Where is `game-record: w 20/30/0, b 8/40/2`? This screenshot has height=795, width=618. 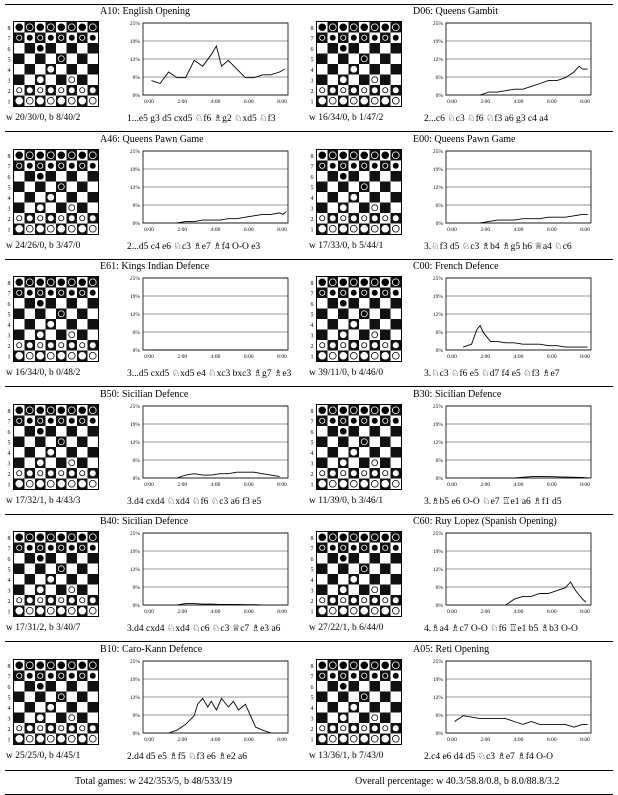 game-record: w 20/30/0, b 8/40/2 is located at coordinates (43, 118).